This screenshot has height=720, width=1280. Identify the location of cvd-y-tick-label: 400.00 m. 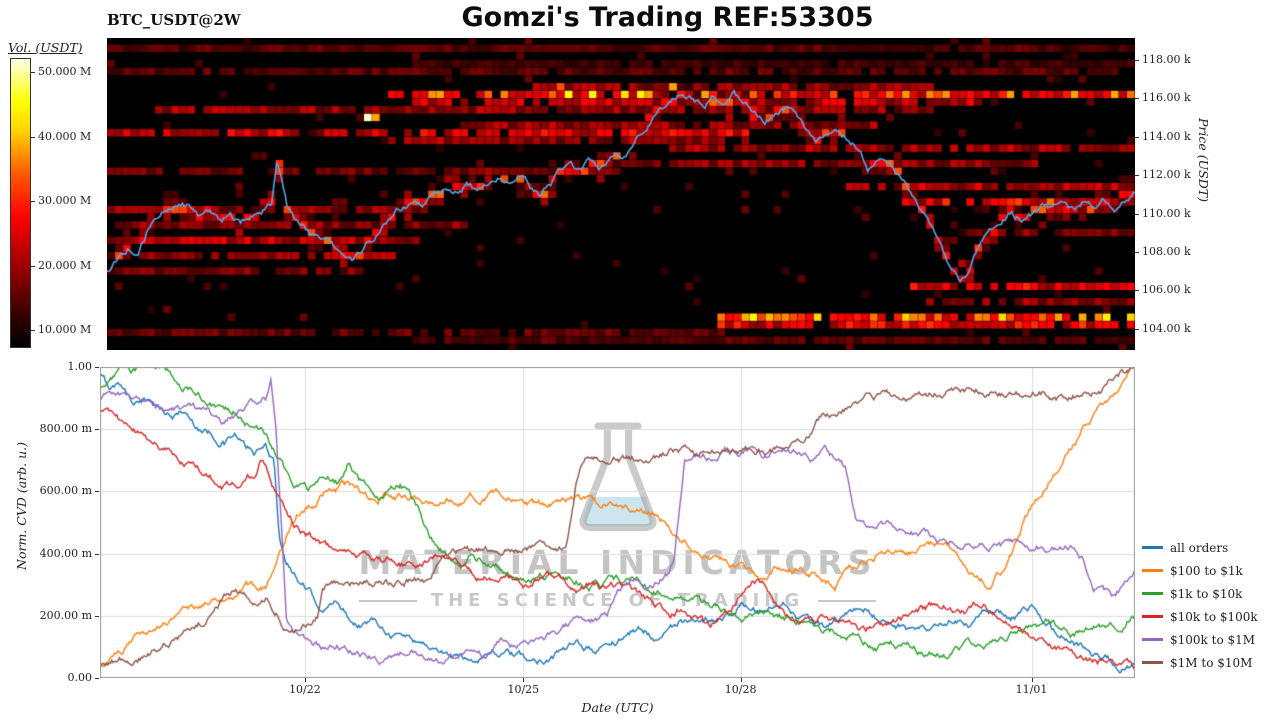
(65, 553).